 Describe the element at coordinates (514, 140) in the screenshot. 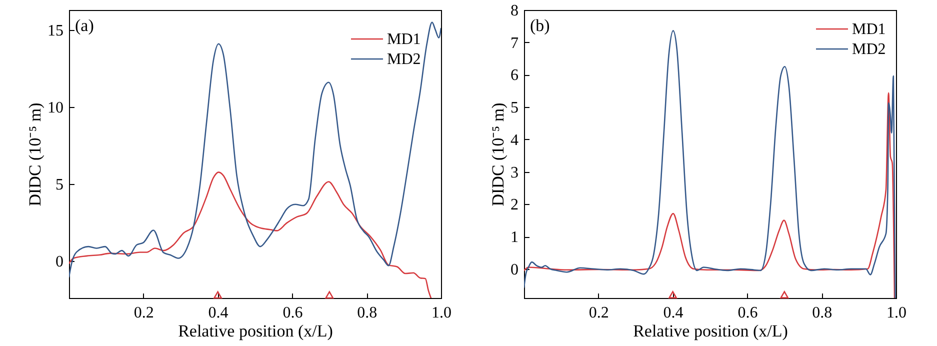

I see `y-tick-label: 4` at that location.